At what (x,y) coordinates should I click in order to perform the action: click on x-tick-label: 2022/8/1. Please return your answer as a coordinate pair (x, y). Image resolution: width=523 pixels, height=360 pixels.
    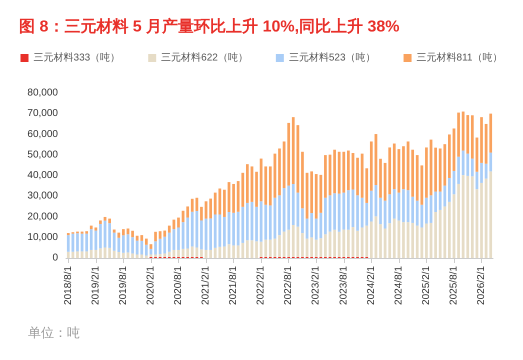
    Looking at the image, I should click on (288, 285).